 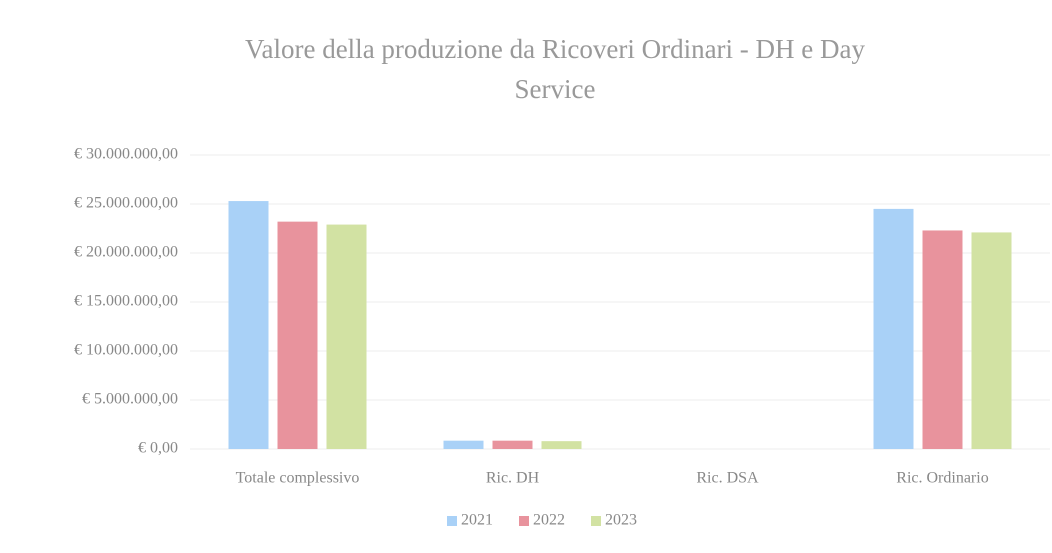 What do you see at coordinates (126, 252) in the screenshot?
I see `y-tick-label: € 20.000.000,00` at bounding box center [126, 252].